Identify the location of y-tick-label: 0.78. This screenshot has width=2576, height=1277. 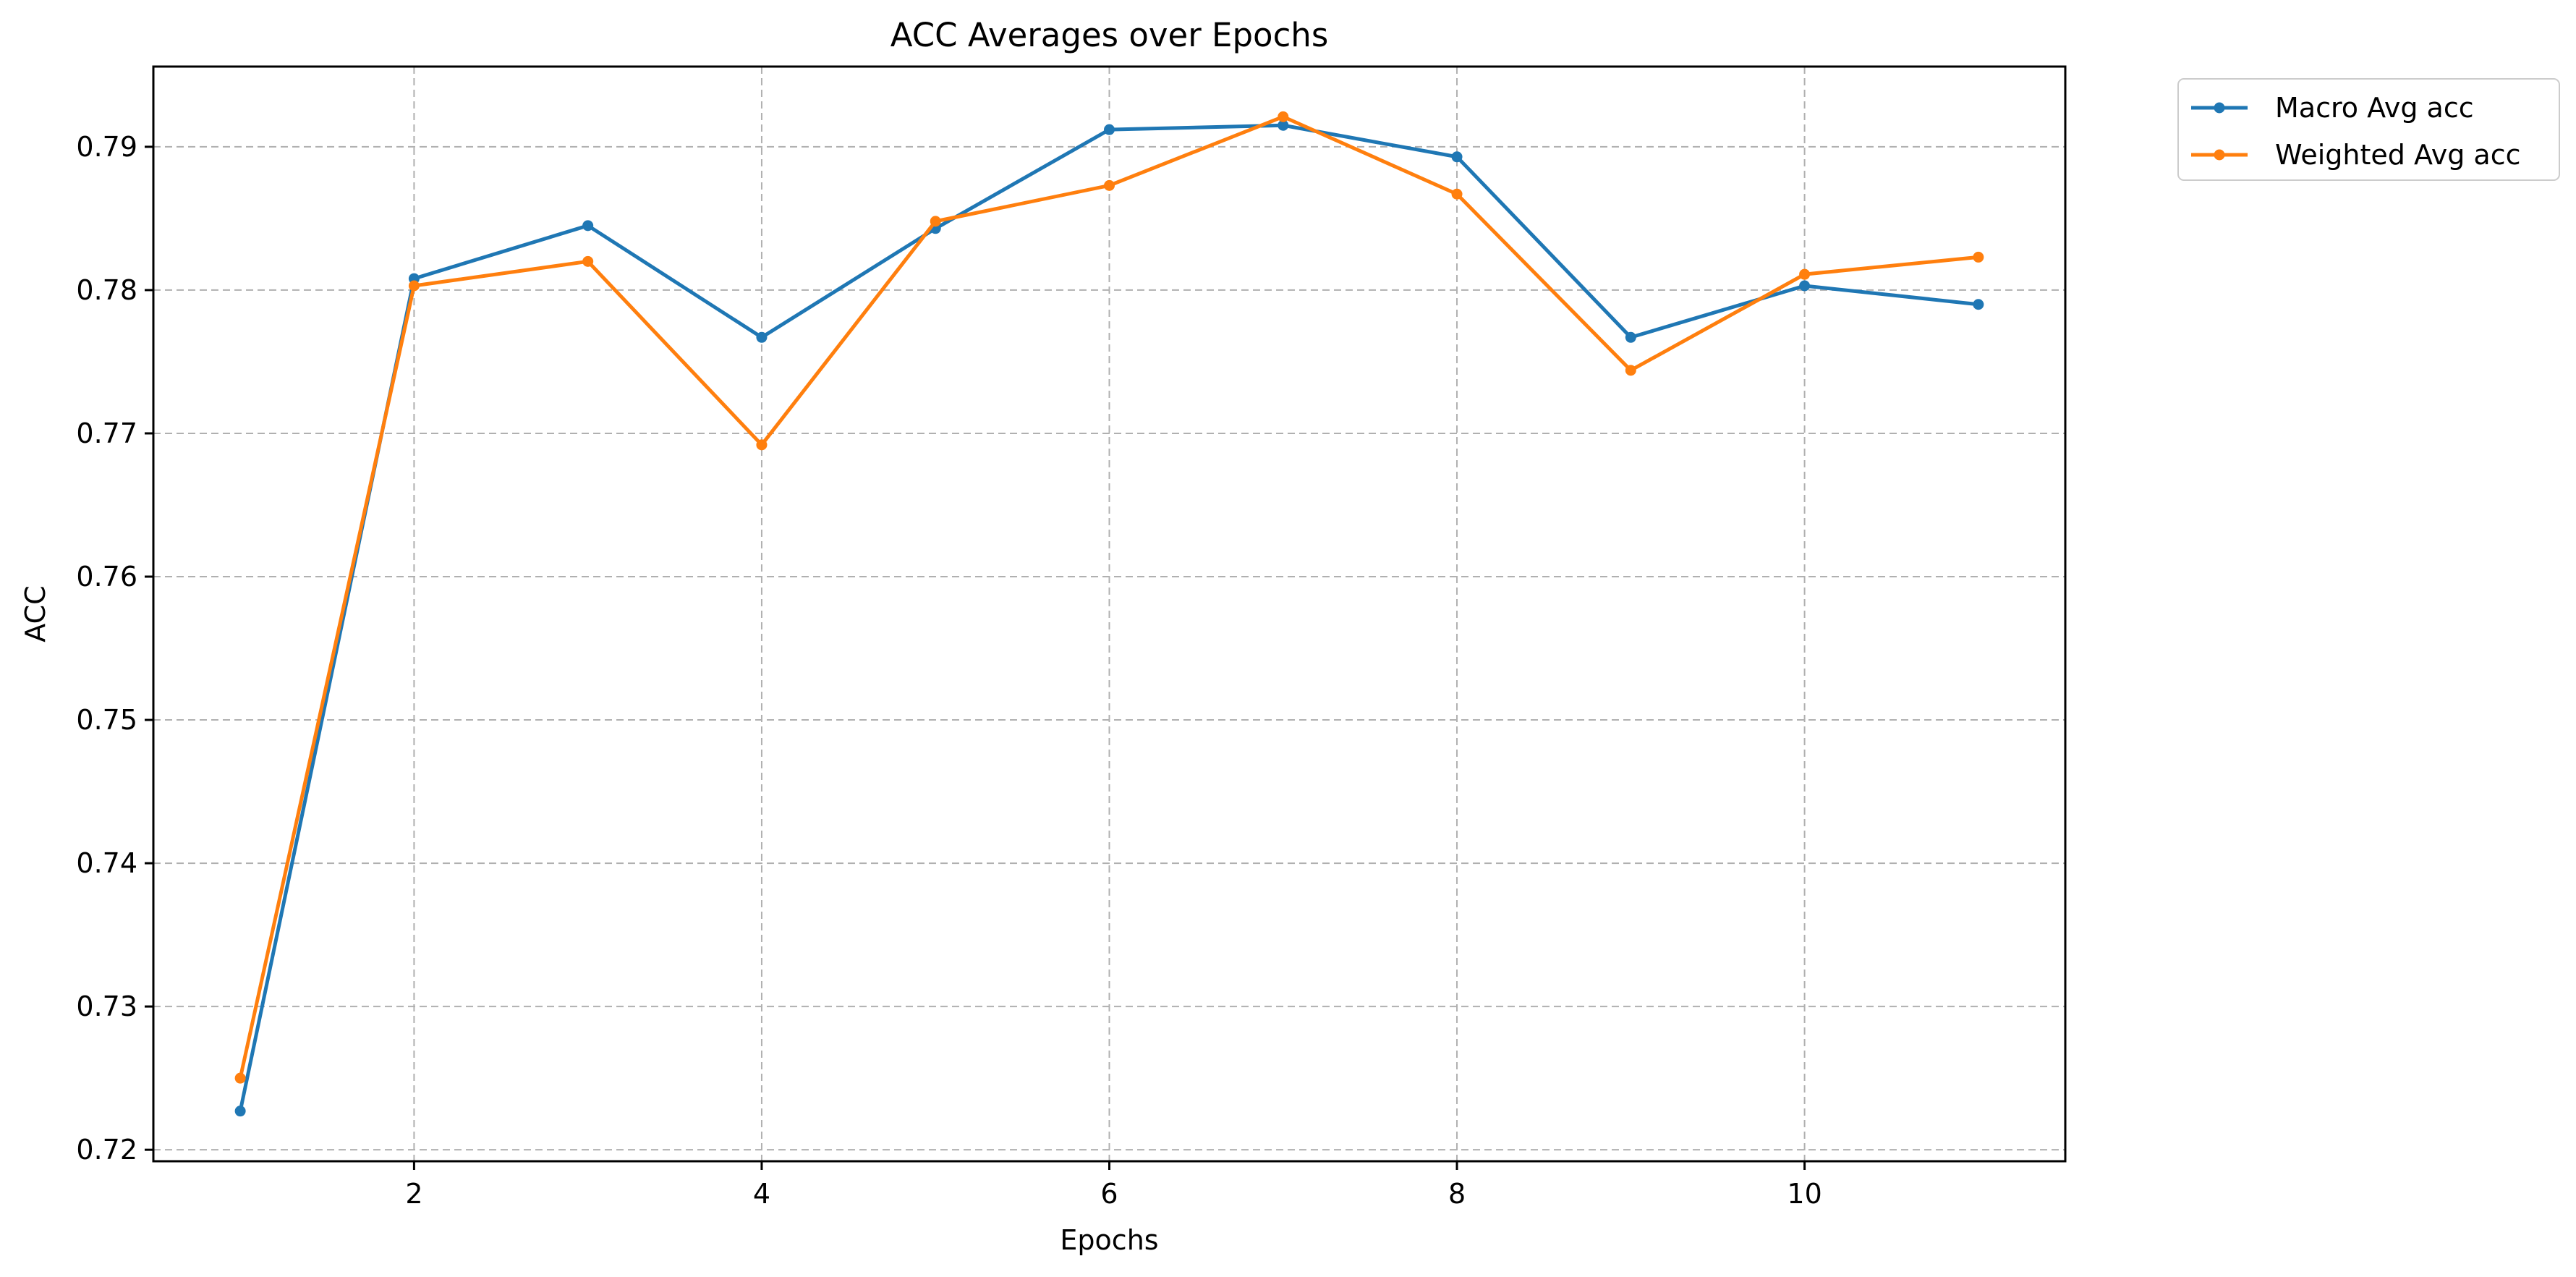
(106, 290).